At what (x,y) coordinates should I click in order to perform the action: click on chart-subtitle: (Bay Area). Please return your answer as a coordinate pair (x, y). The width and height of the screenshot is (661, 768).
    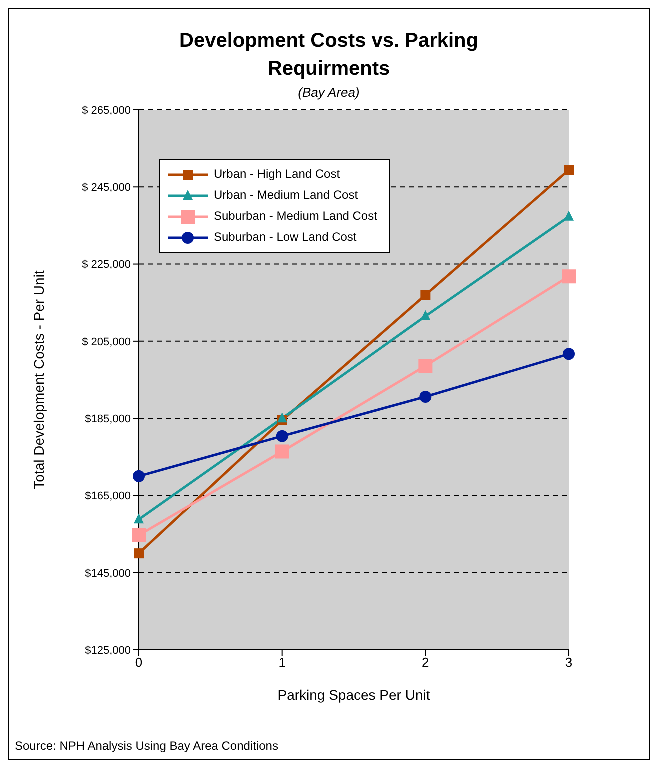
    Looking at the image, I should click on (329, 92).